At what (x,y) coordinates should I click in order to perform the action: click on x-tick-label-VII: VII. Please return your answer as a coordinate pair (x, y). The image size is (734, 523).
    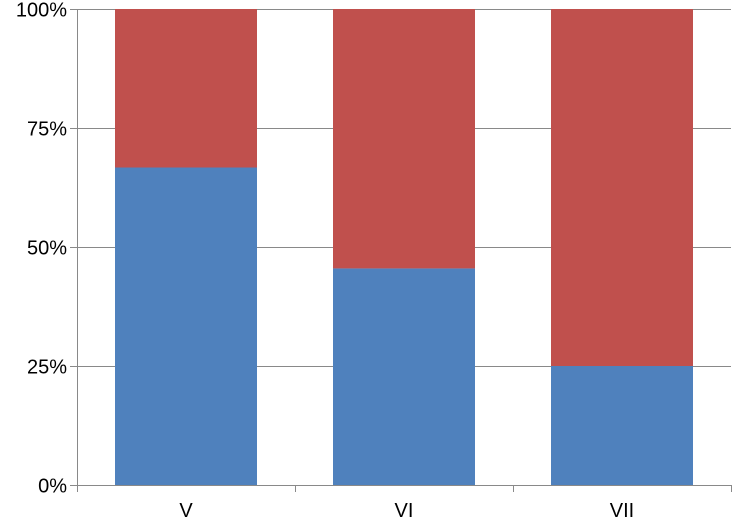
    Looking at the image, I should click on (622, 511).